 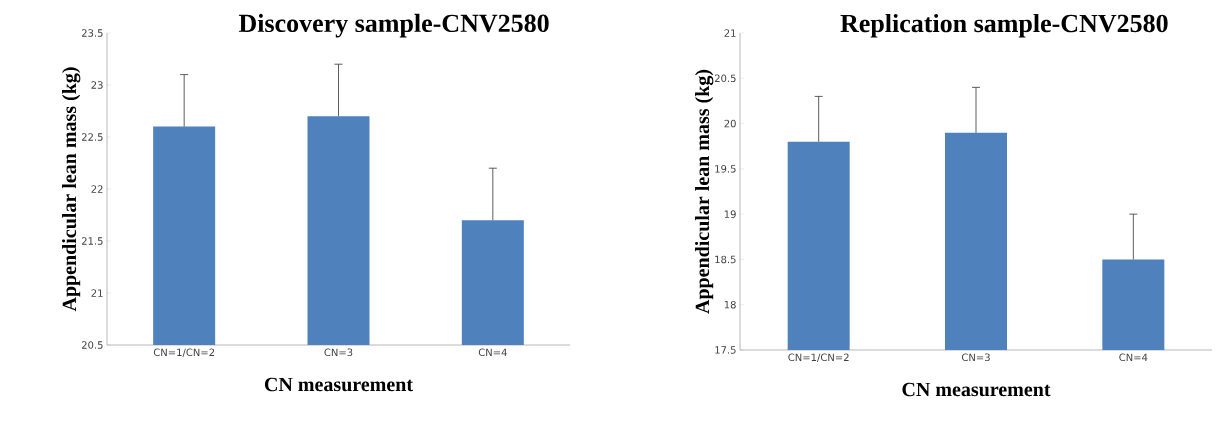 I want to click on y-tick-label: 19, so click(x=730, y=214).